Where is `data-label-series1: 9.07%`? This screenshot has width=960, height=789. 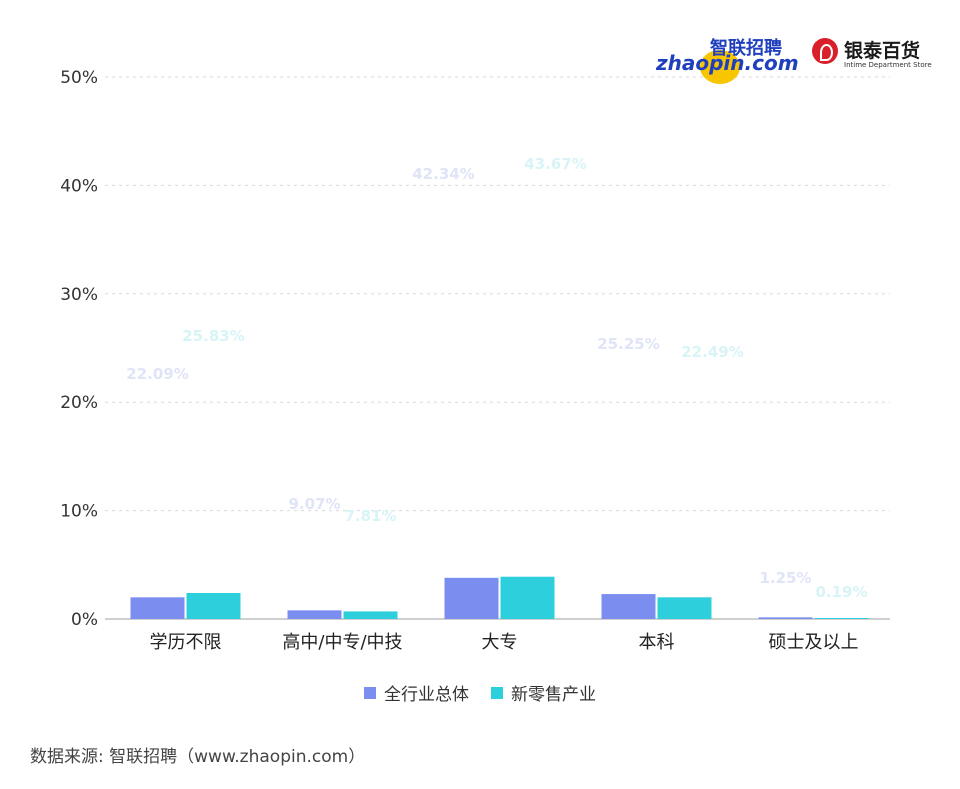
data-label-series1: 9.07% is located at coordinates (314, 504).